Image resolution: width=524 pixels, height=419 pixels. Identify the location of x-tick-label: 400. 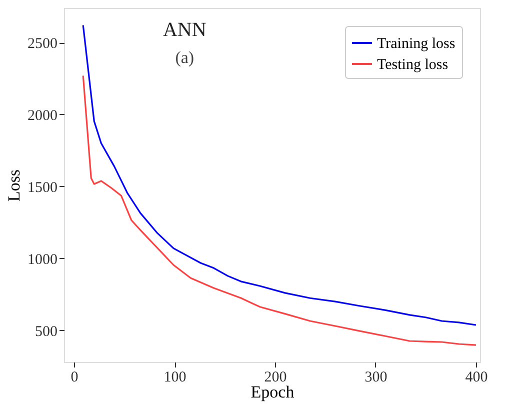
(476, 378).